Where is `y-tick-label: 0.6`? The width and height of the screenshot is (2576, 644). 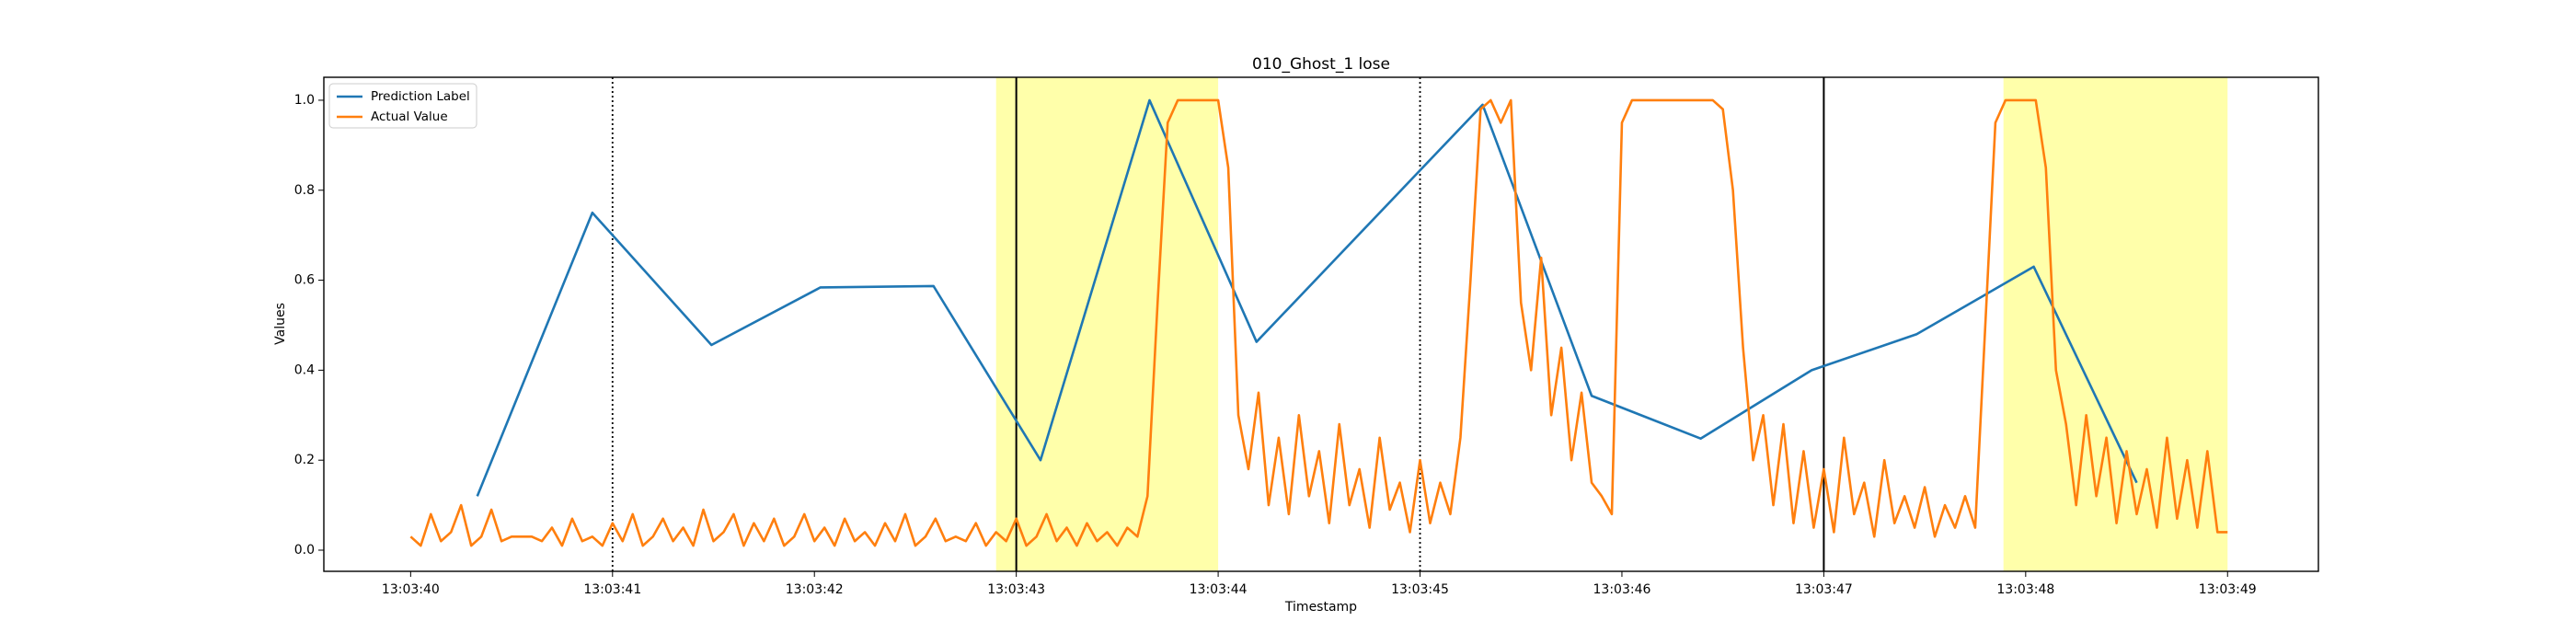
y-tick-label: 0.6 is located at coordinates (304, 280).